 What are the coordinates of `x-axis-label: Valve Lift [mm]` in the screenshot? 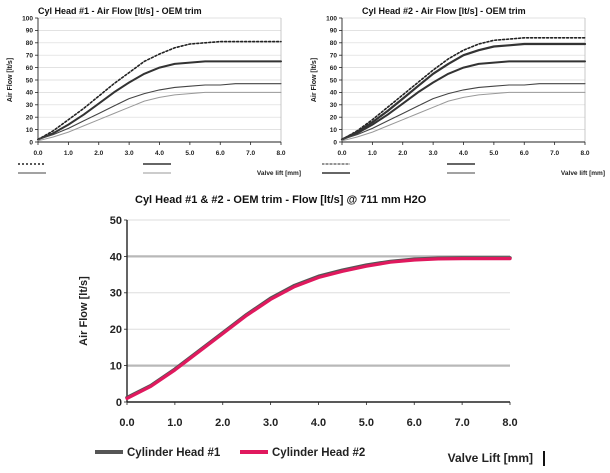 It's located at (490, 458).